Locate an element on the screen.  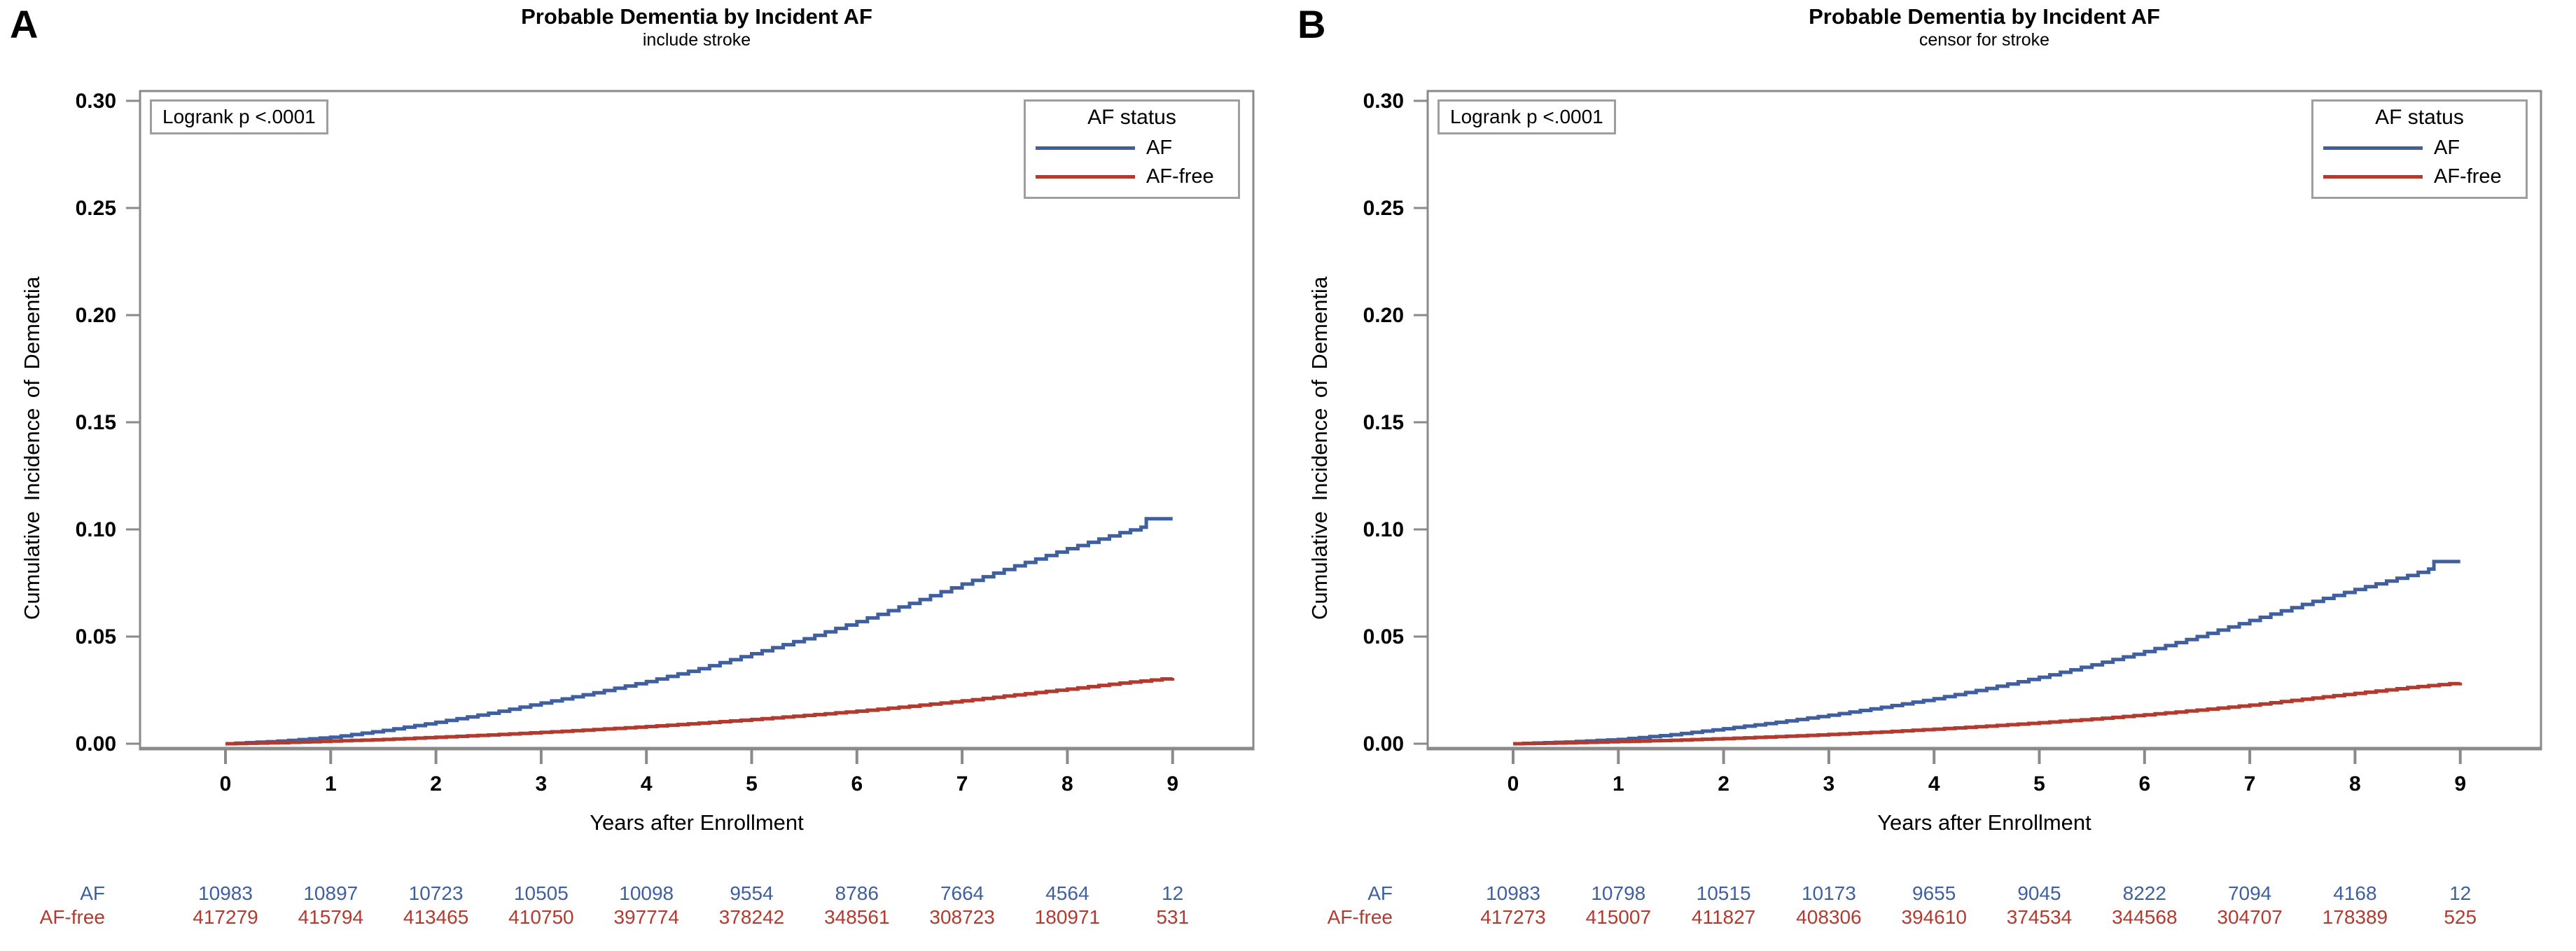
panel-a-letter: A is located at coordinates (24, 24).